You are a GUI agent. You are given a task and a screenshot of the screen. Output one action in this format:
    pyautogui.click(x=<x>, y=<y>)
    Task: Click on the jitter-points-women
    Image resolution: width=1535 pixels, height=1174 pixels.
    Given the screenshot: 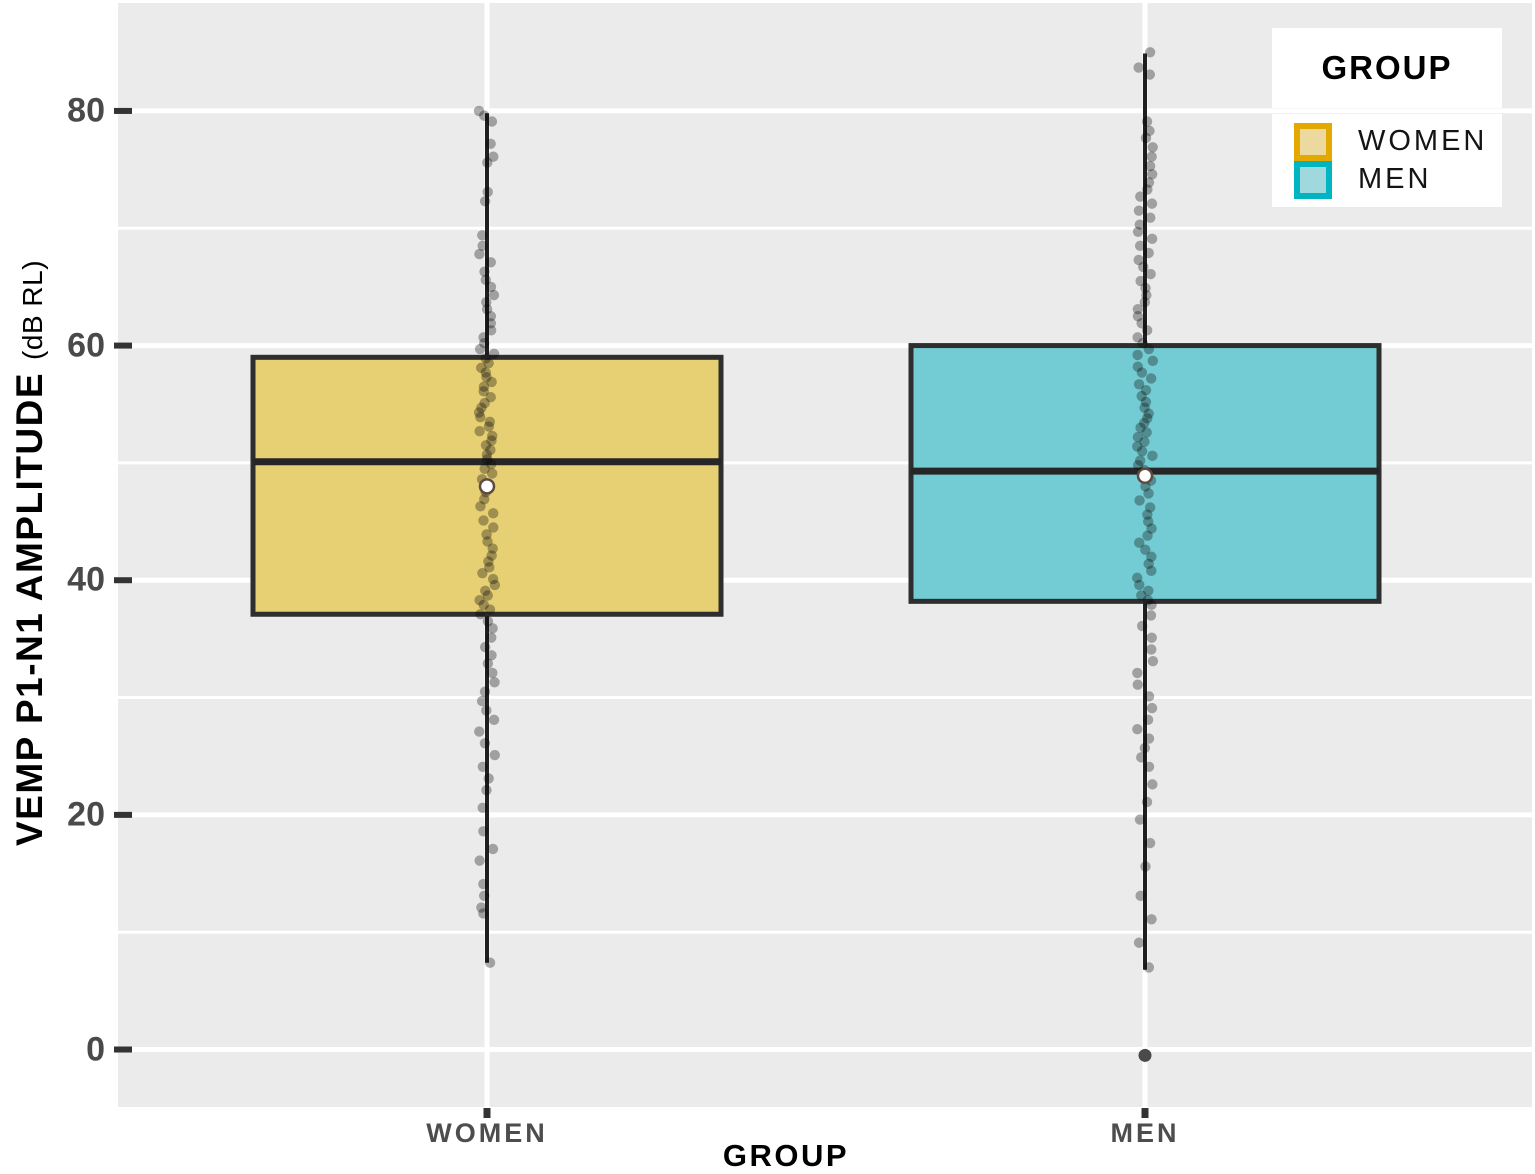 What is the action you would take?
    pyautogui.click(x=487, y=536)
    